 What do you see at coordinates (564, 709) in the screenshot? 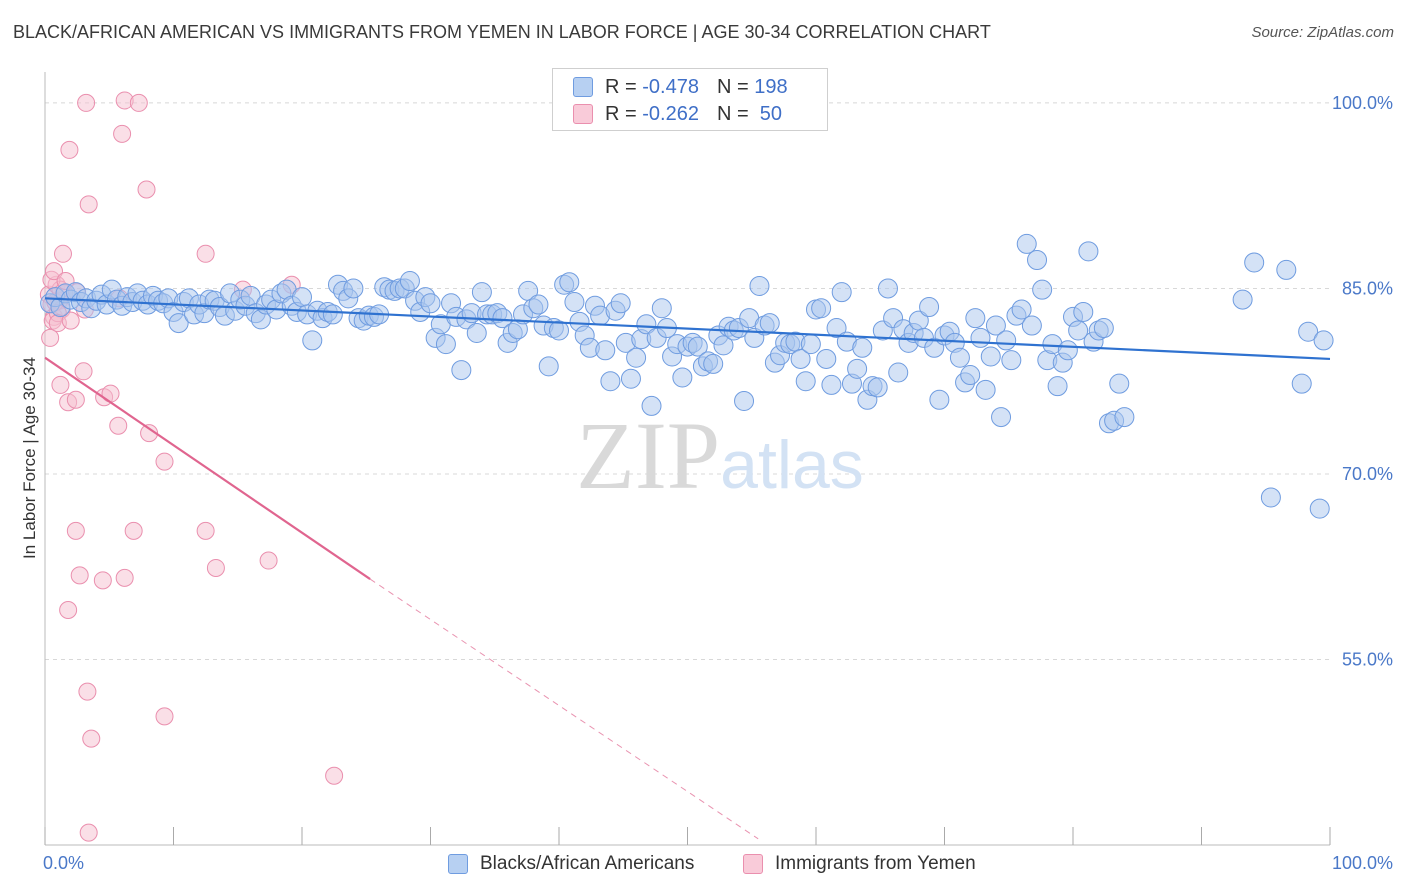
I see `pink-trend-extension` at bounding box center [564, 709].